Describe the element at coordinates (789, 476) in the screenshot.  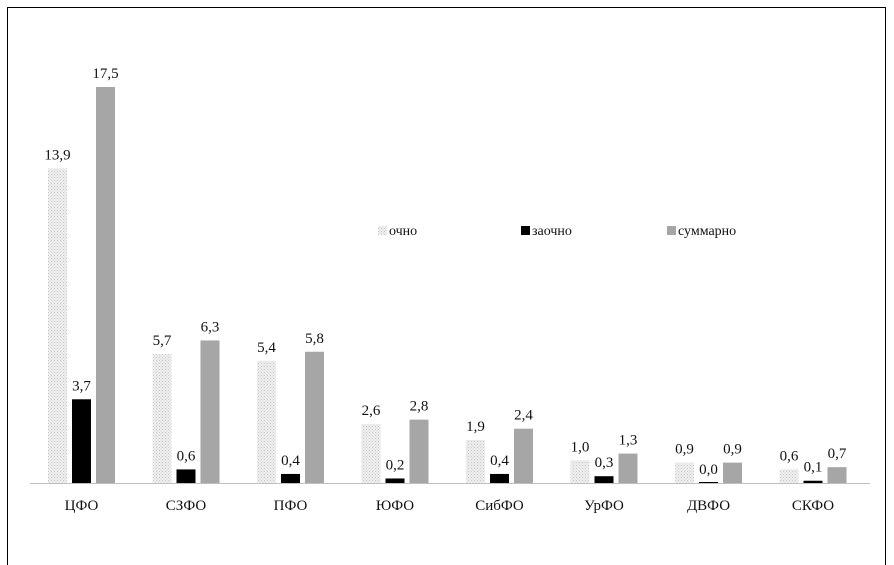
I see `bar-очно-СКФО` at that location.